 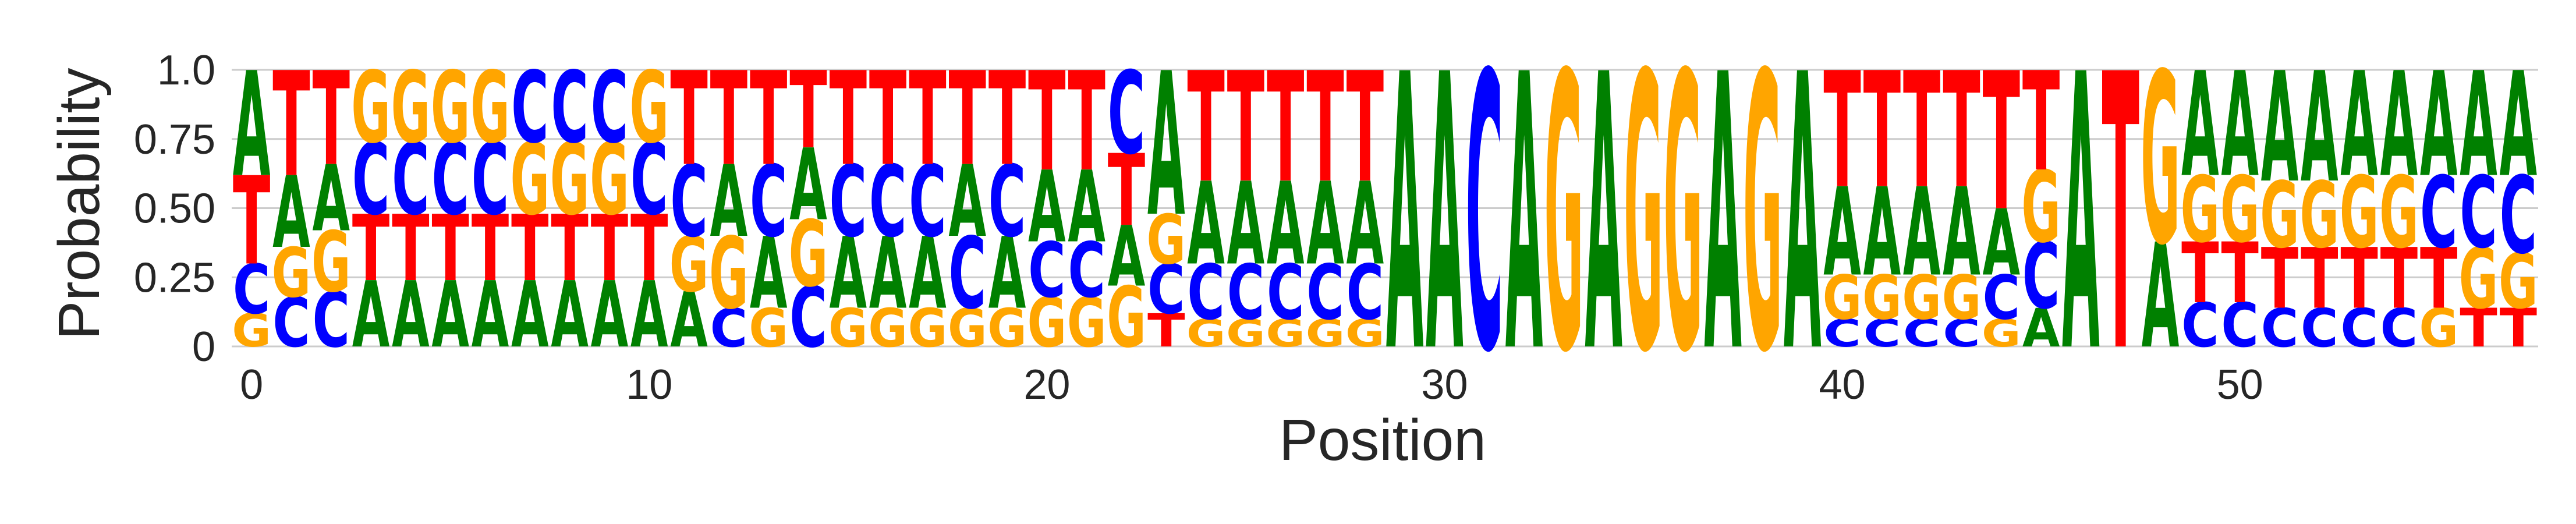 What do you see at coordinates (1842, 385) in the screenshot?
I see `x-tick-label: 40` at bounding box center [1842, 385].